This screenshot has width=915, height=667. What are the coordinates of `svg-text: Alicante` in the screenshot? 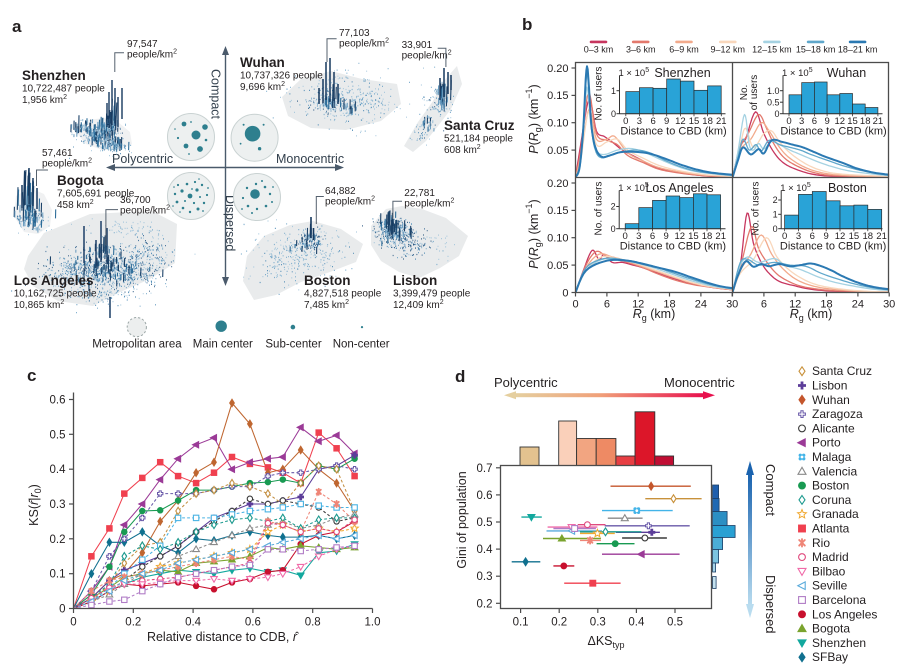 It's located at (833, 428).